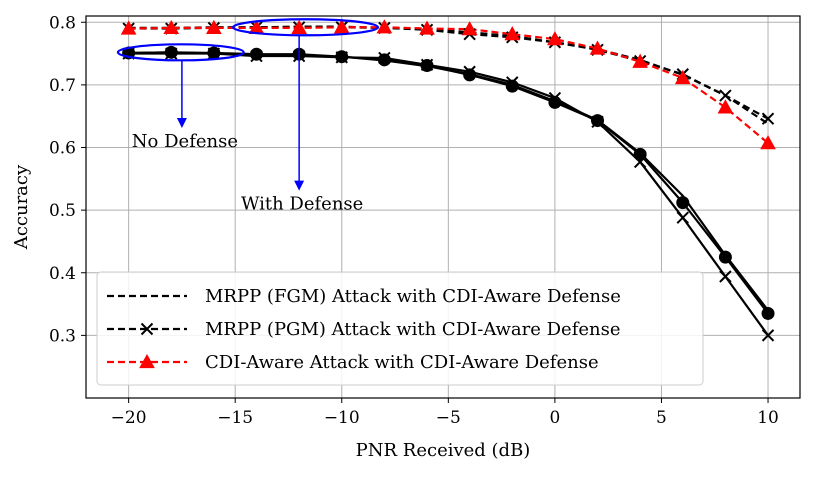 The height and width of the screenshot is (478, 830). What do you see at coordinates (62, 86) in the screenshot?
I see `y-tick-label: 0.7` at bounding box center [62, 86].